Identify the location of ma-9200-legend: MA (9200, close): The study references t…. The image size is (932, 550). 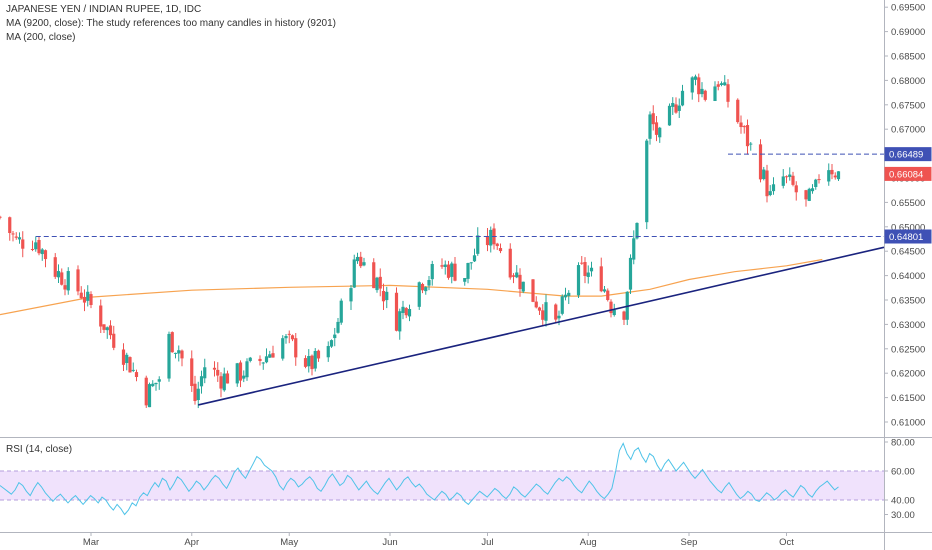
(171, 23).